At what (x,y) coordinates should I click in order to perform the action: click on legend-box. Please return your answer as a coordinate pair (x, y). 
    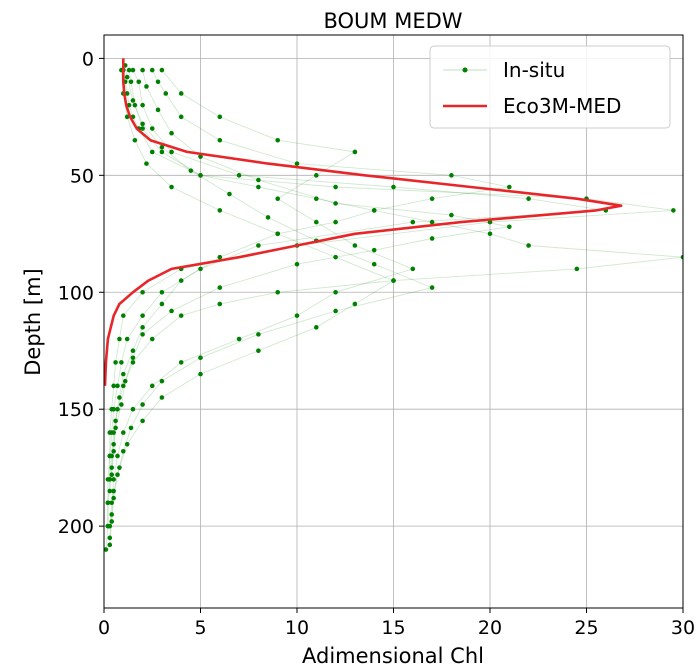
    Looking at the image, I should click on (550, 87).